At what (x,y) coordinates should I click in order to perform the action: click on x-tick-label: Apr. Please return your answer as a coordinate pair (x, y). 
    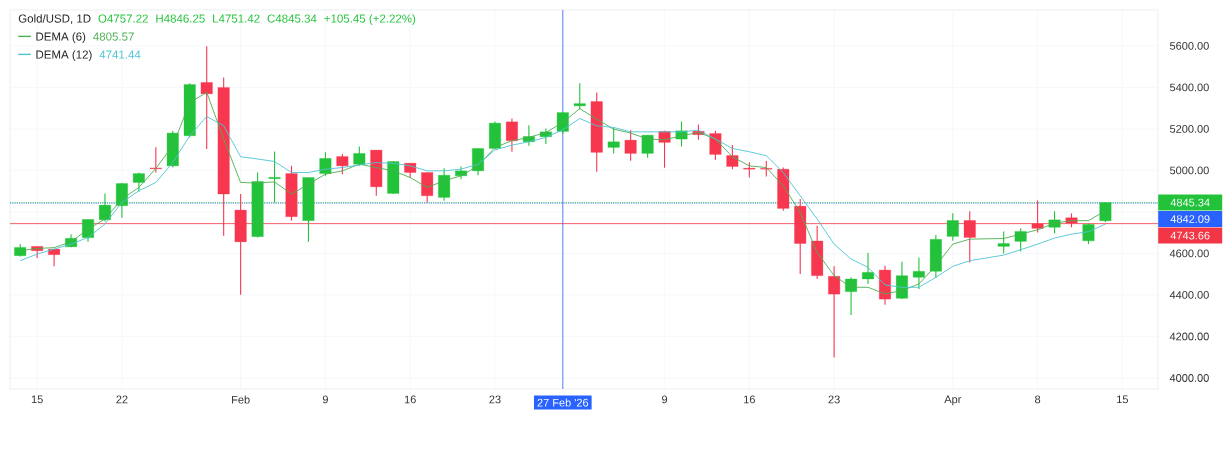
    Looking at the image, I should click on (953, 400).